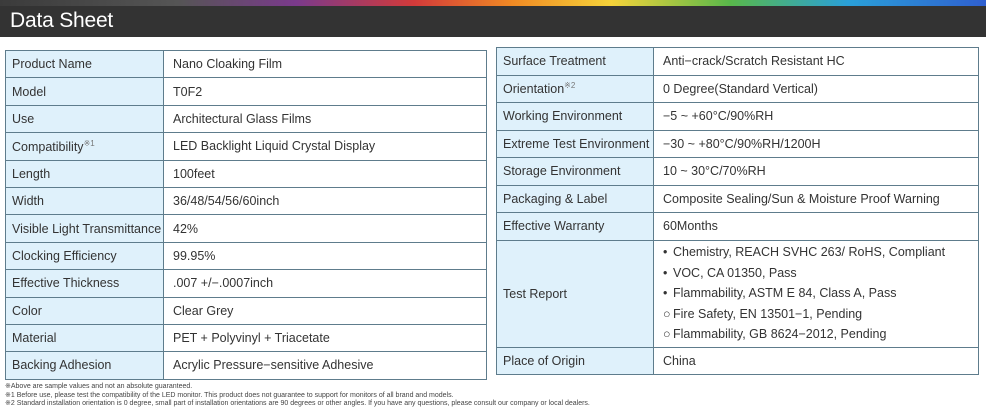 The image size is (986, 419). What do you see at coordinates (325, 365) in the screenshot?
I see `spec-value-cell: Acrylic Pressure−sensitive Adhesive` at bounding box center [325, 365].